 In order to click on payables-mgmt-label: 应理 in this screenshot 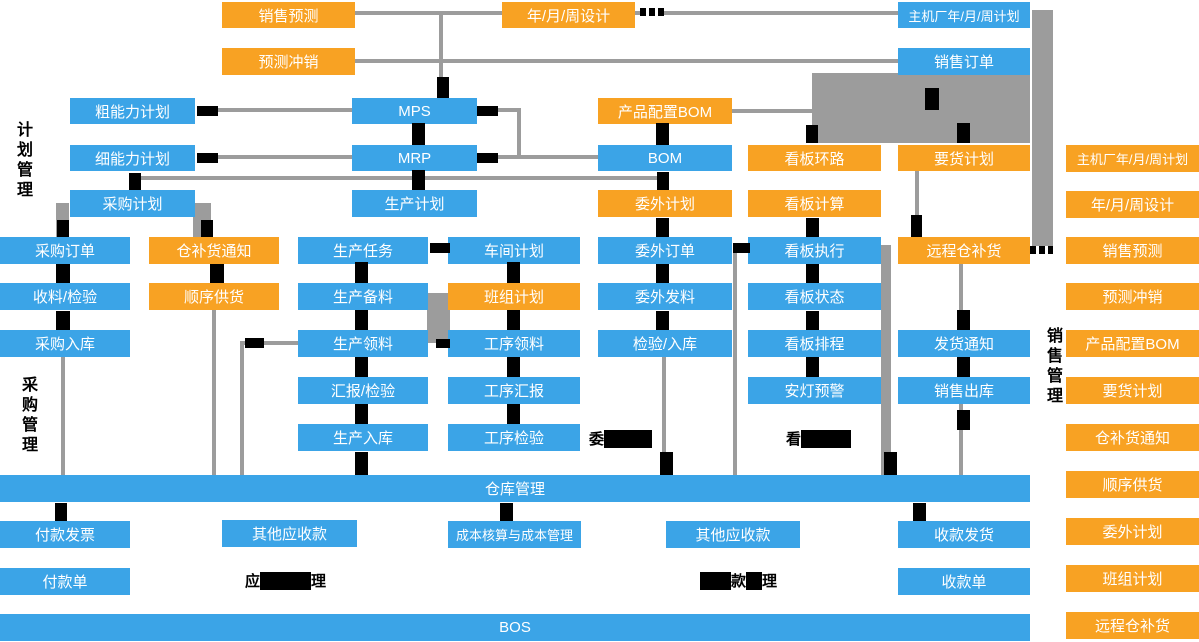, I will do `click(285, 580)`.